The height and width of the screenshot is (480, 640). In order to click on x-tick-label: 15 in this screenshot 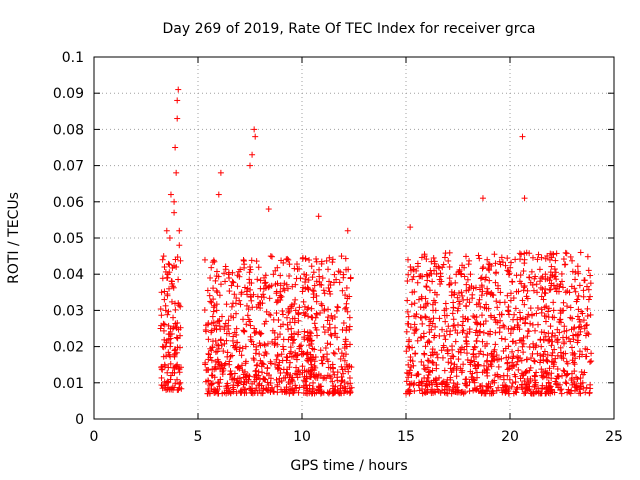, I will do `click(406, 437)`.